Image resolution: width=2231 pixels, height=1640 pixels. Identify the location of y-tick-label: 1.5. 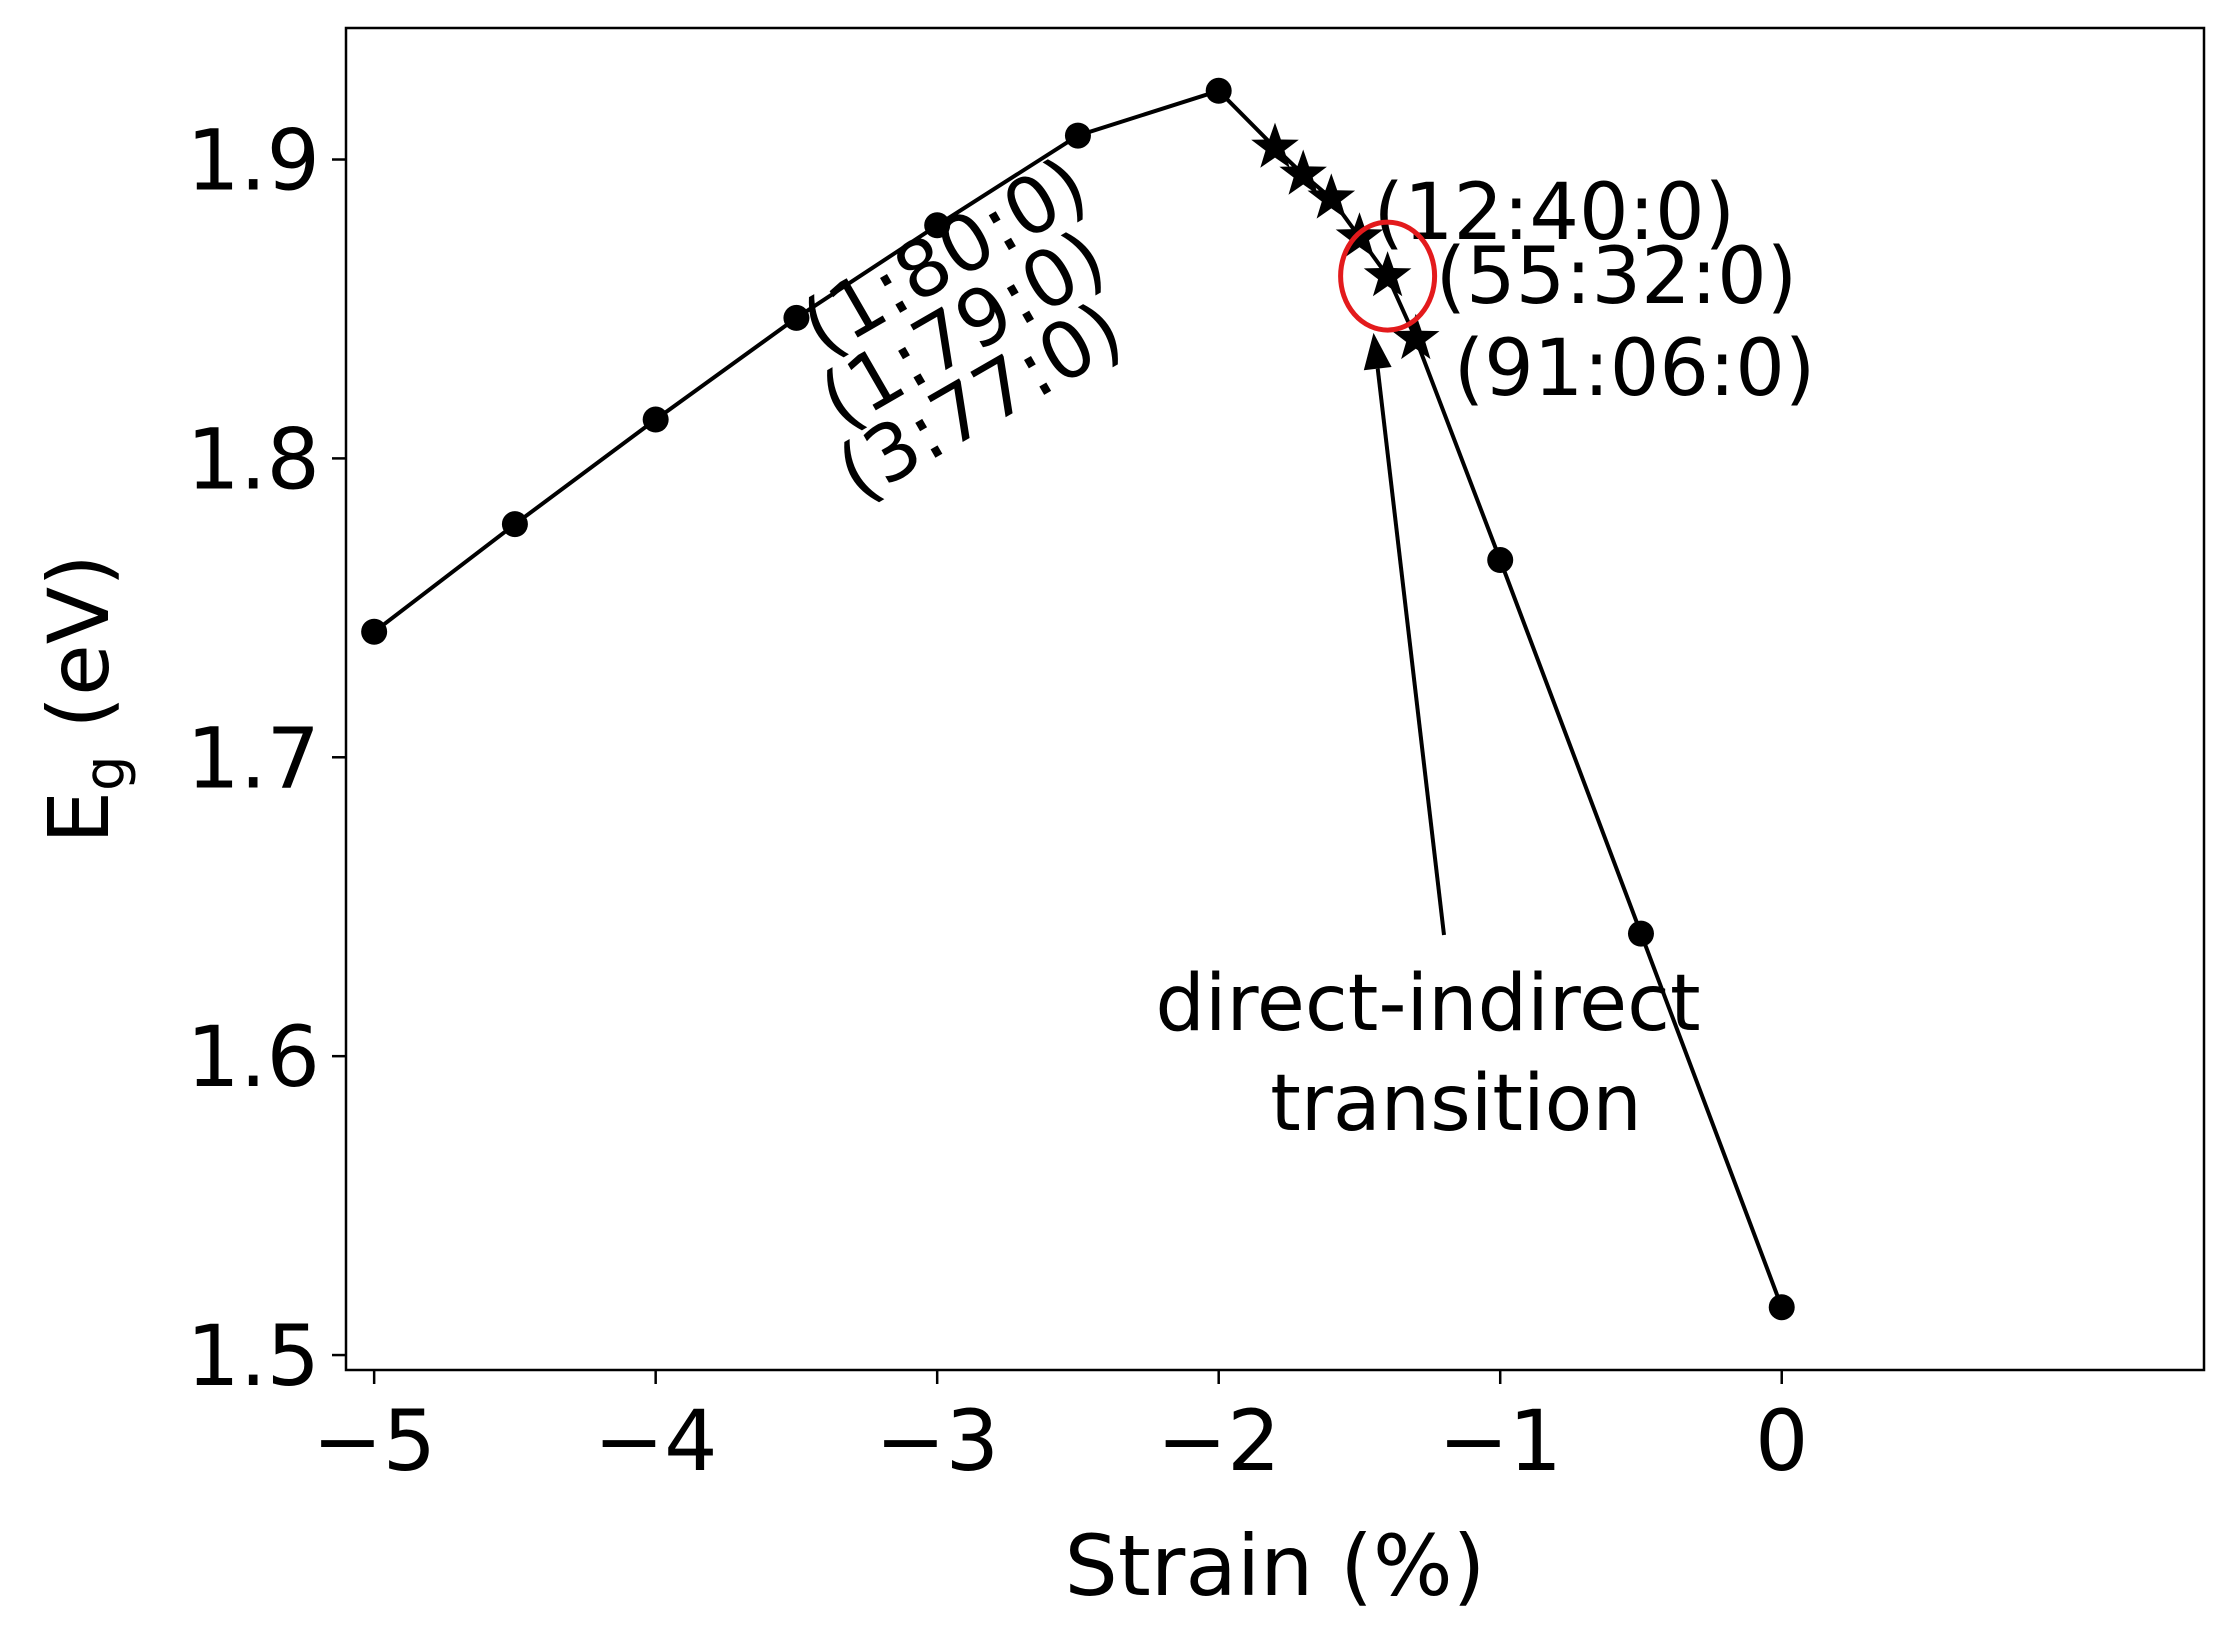
(253, 1356).